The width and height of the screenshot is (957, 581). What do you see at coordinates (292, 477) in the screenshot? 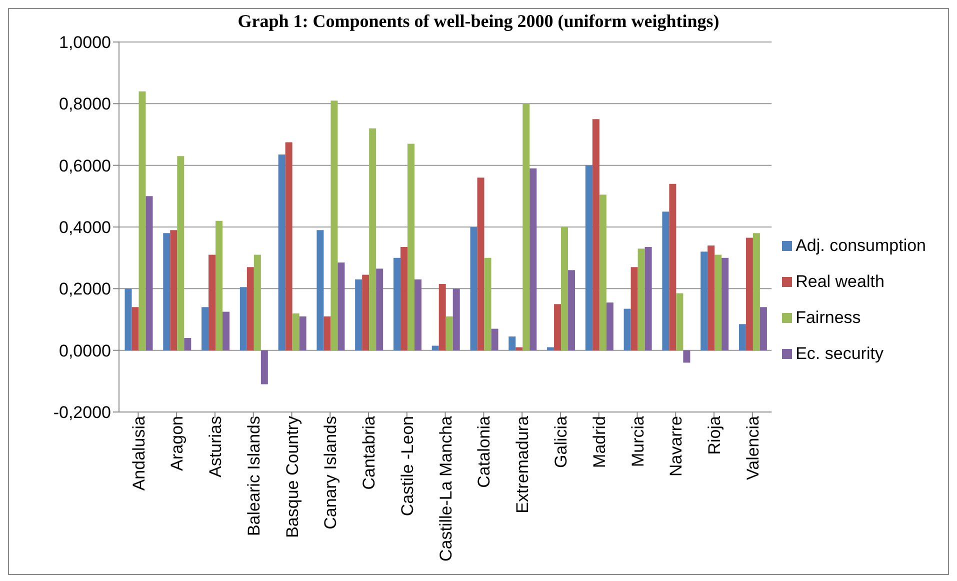
I see `x-tick-label: Basque Country` at bounding box center [292, 477].